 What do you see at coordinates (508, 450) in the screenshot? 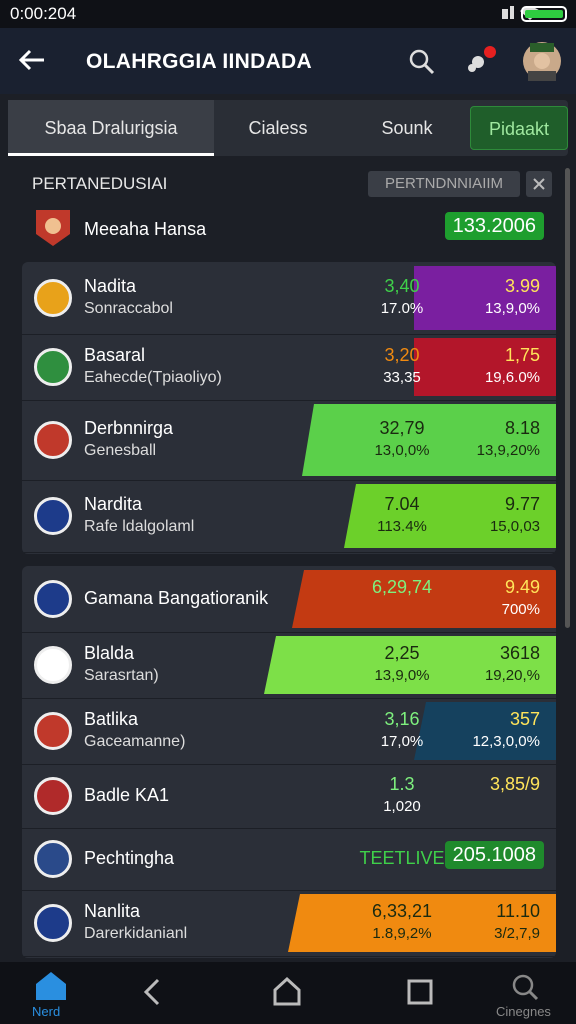
I see `probability: 13,9,20%` at bounding box center [508, 450].